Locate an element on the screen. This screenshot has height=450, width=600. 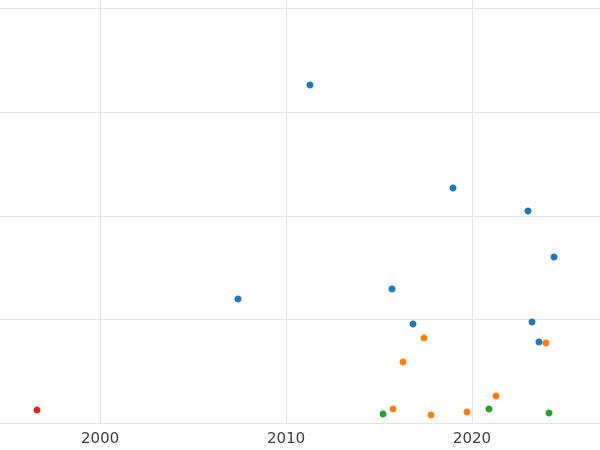
x-tick-label: 2000 is located at coordinates (100, 438).